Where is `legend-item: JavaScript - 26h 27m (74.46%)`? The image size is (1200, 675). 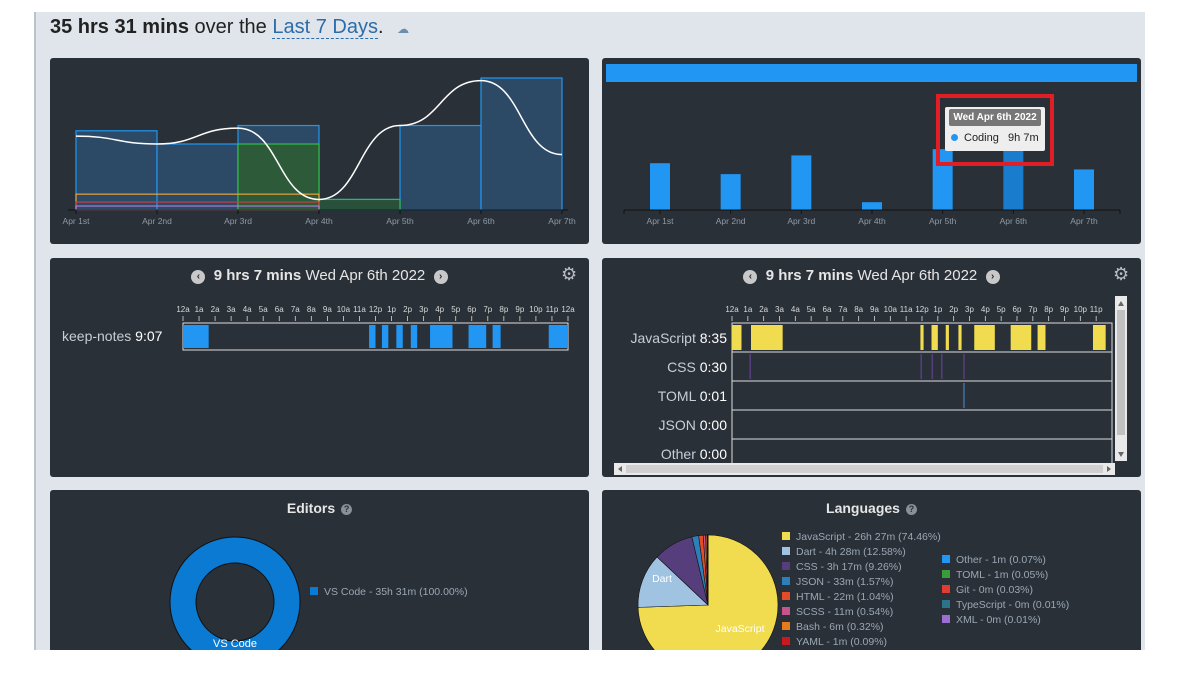
legend-item: JavaScript - 26h 27m (74.46%) is located at coordinates (861, 537).